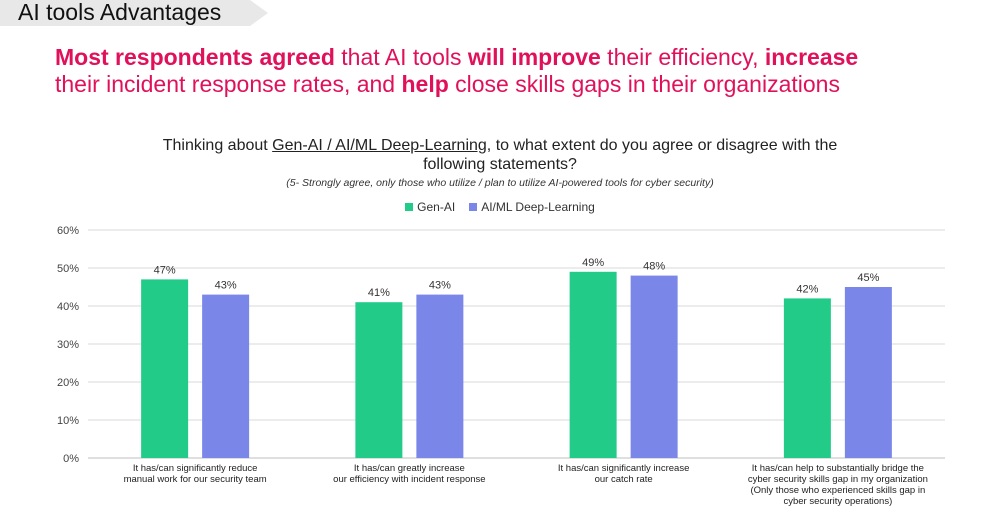  What do you see at coordinates (682, 57) in the screenshot?
I see `headline-text: their efficiency,` at bounding box center [682, 57].